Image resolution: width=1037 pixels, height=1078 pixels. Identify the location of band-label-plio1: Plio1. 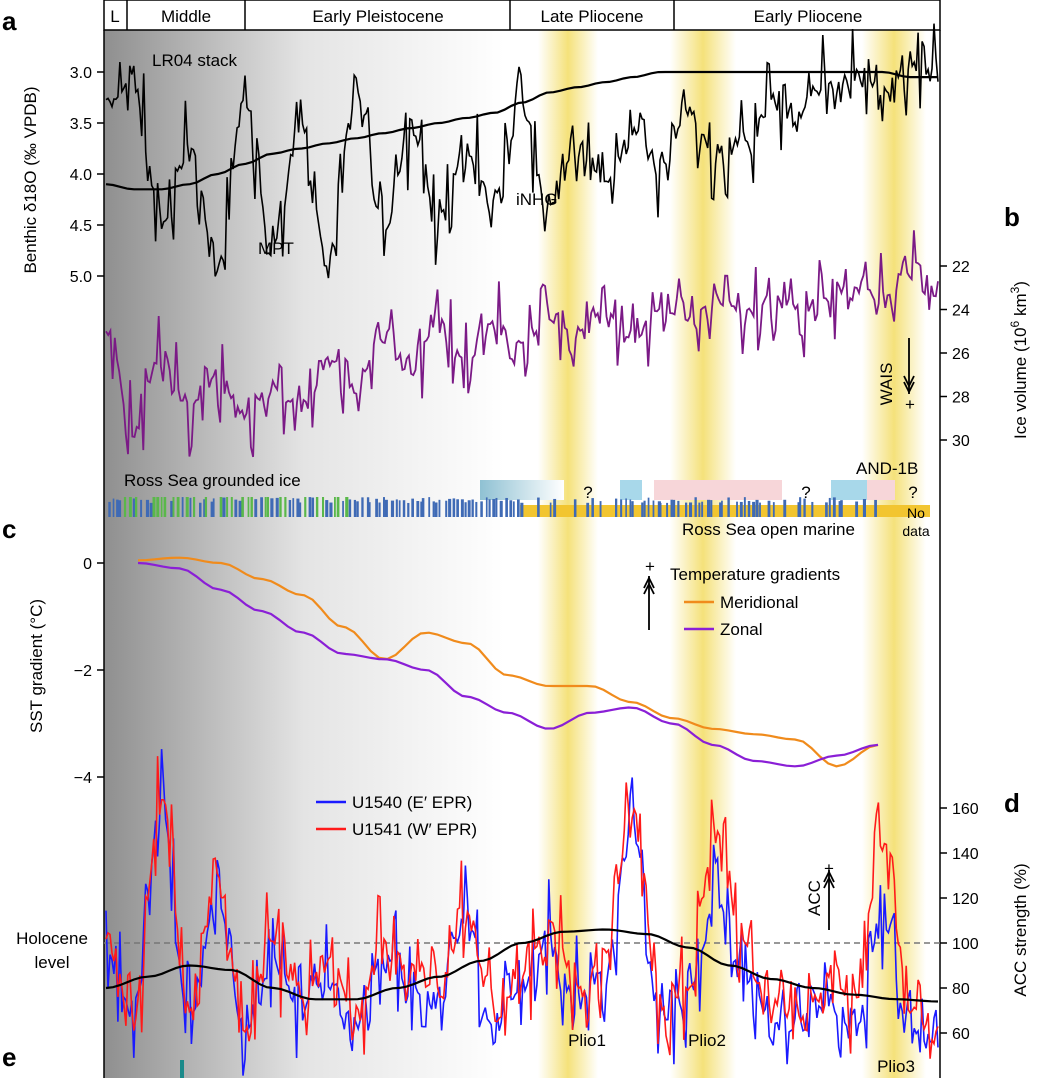
(587, 1040).